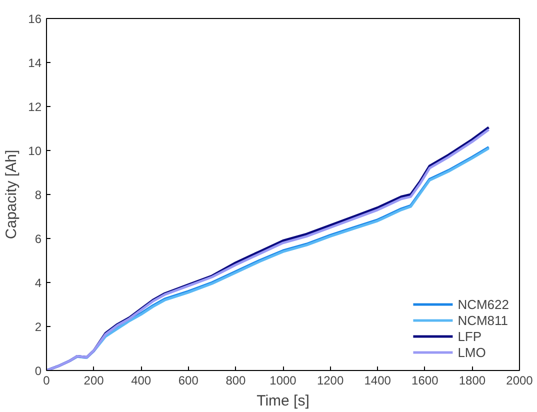 This screenshot has width=537, height=412. Describe the element at coordinates (283, 401) in the screenshot. I see `x-axis-title: Time [s]` at that location.